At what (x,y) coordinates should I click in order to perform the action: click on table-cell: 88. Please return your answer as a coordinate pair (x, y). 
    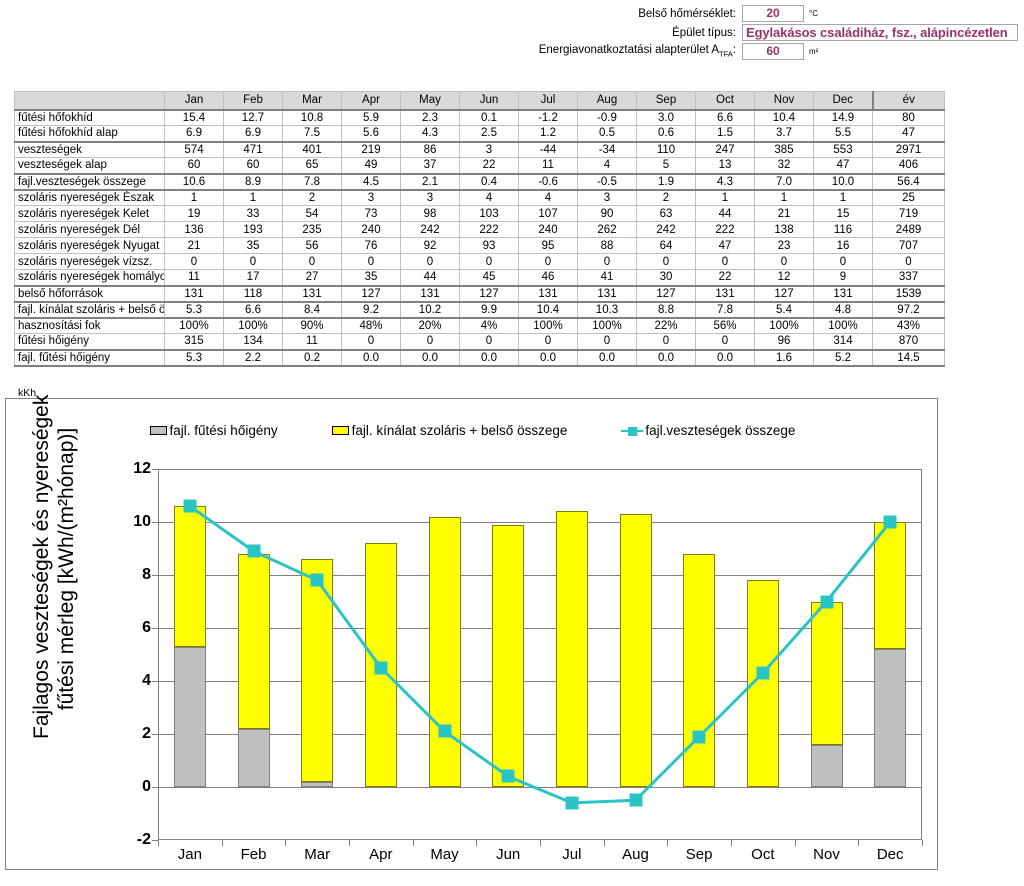
    Looking at the image, I should click on (607, 245).